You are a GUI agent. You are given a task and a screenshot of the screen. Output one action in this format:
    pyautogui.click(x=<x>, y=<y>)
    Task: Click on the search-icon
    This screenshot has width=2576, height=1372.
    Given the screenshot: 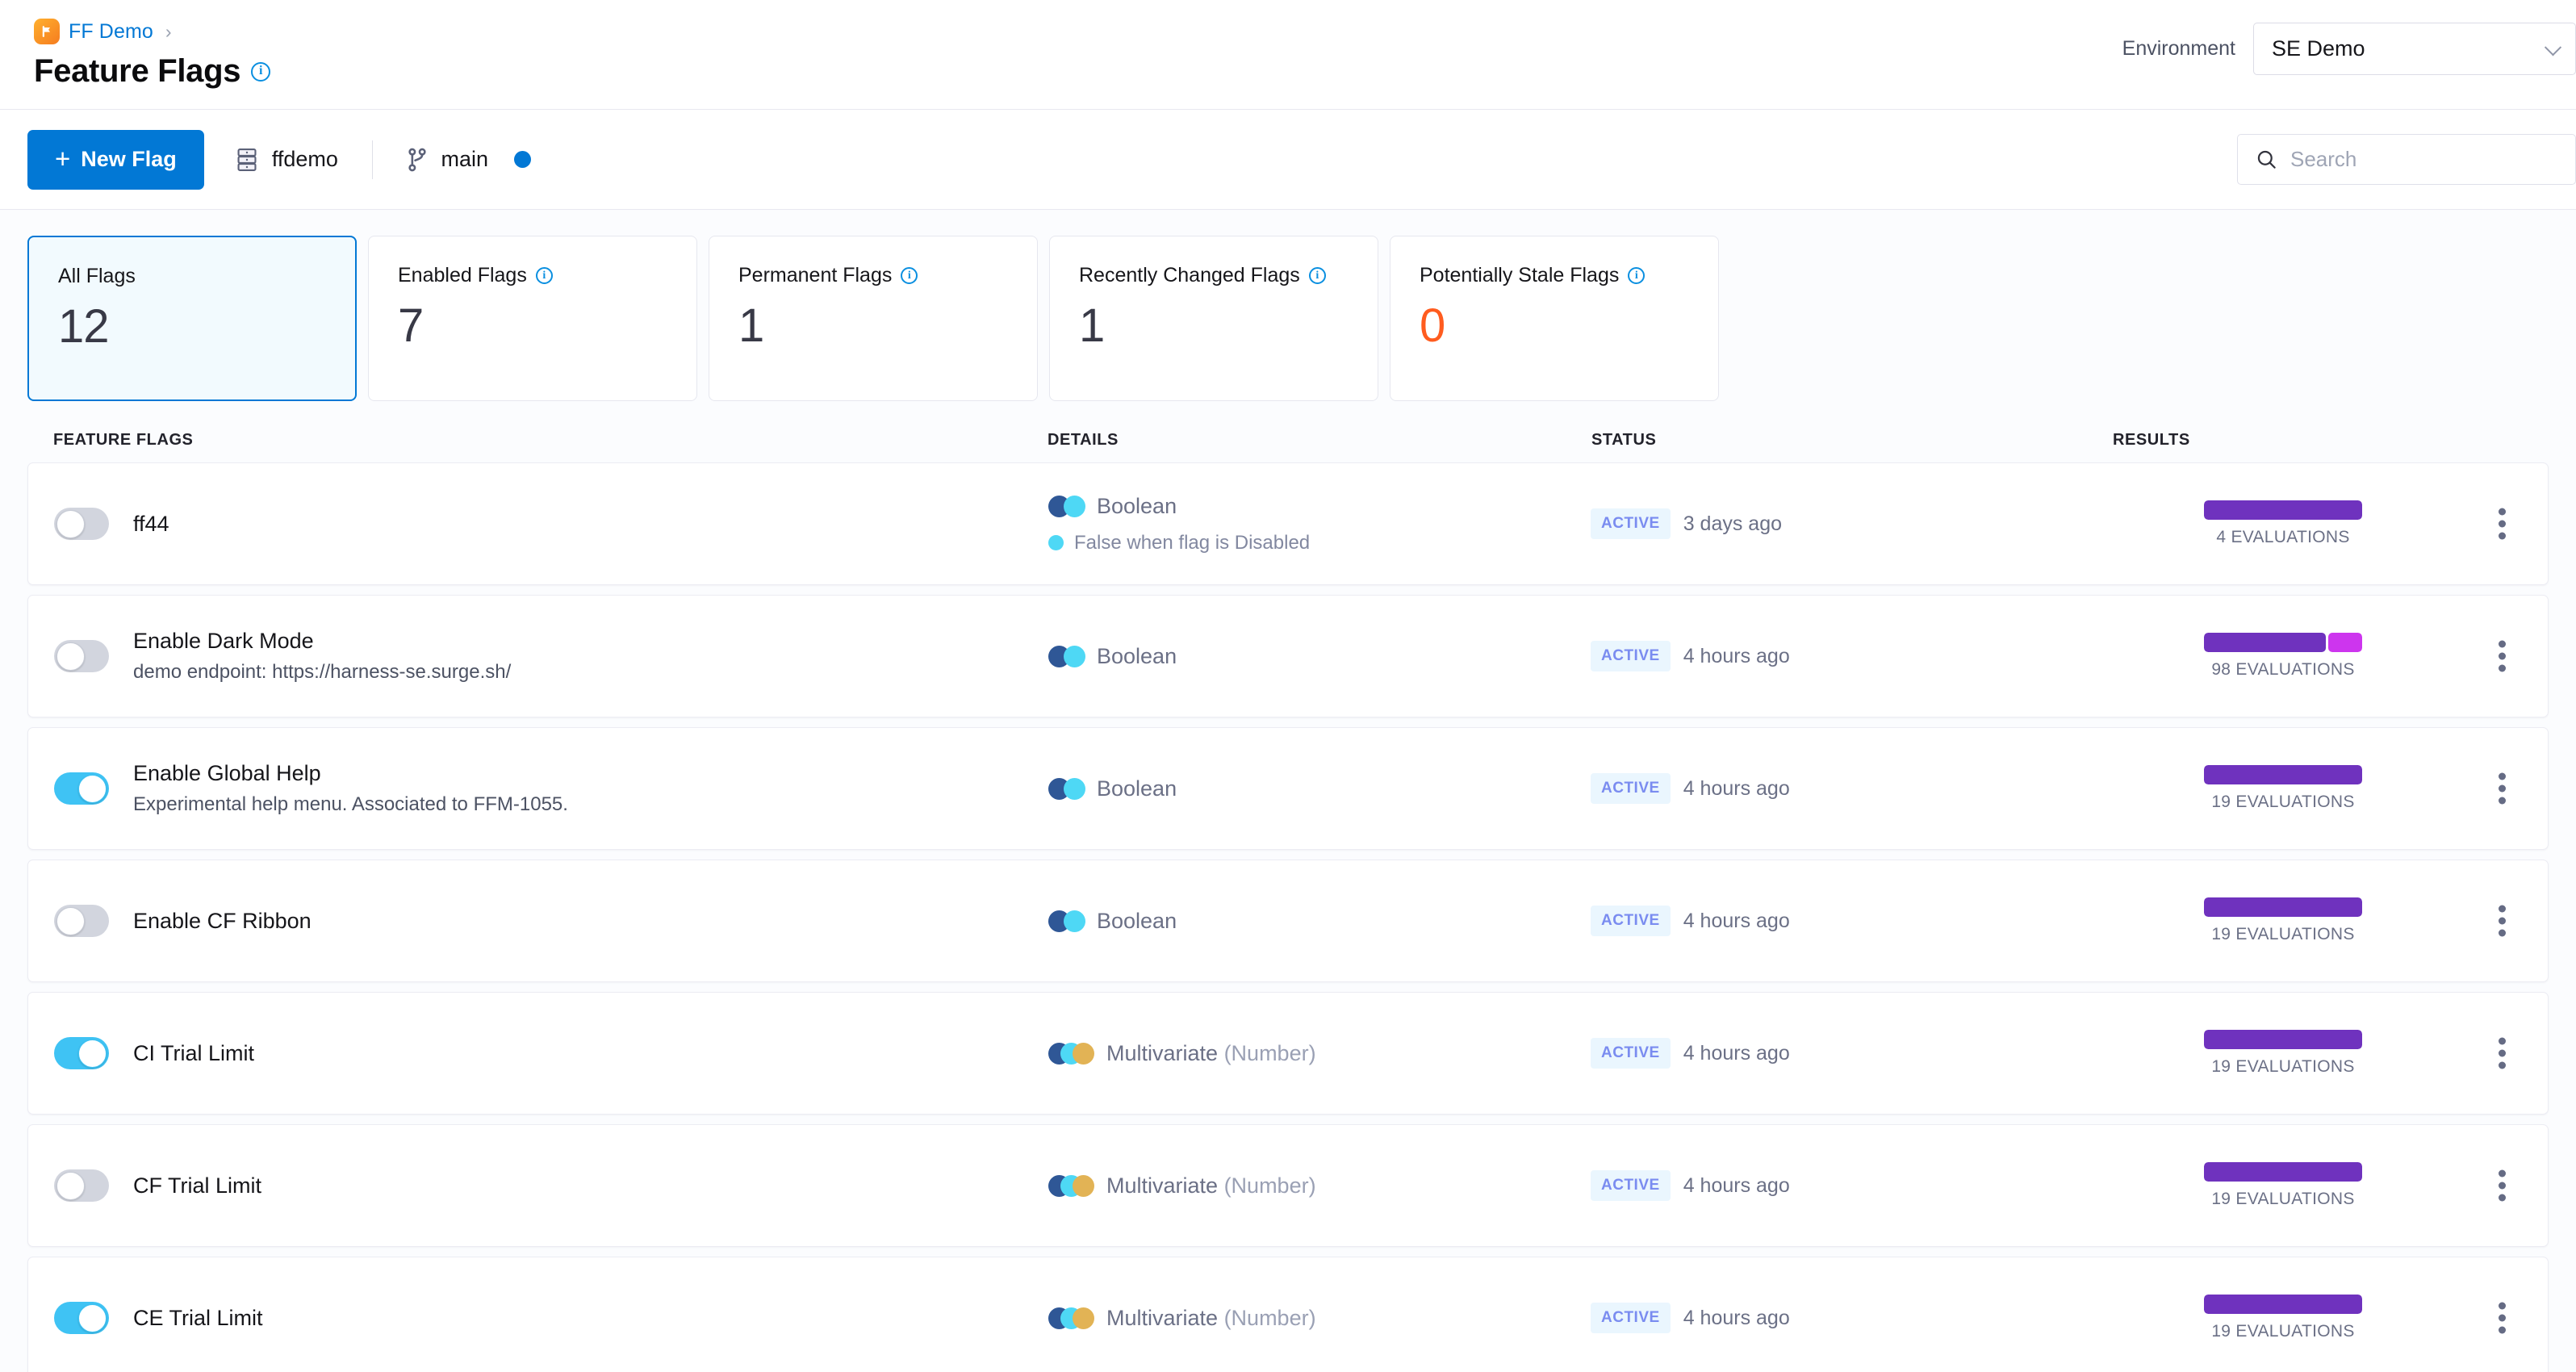 What is the action you would take?
    pyautogui.click(x=2266, y=159)
    